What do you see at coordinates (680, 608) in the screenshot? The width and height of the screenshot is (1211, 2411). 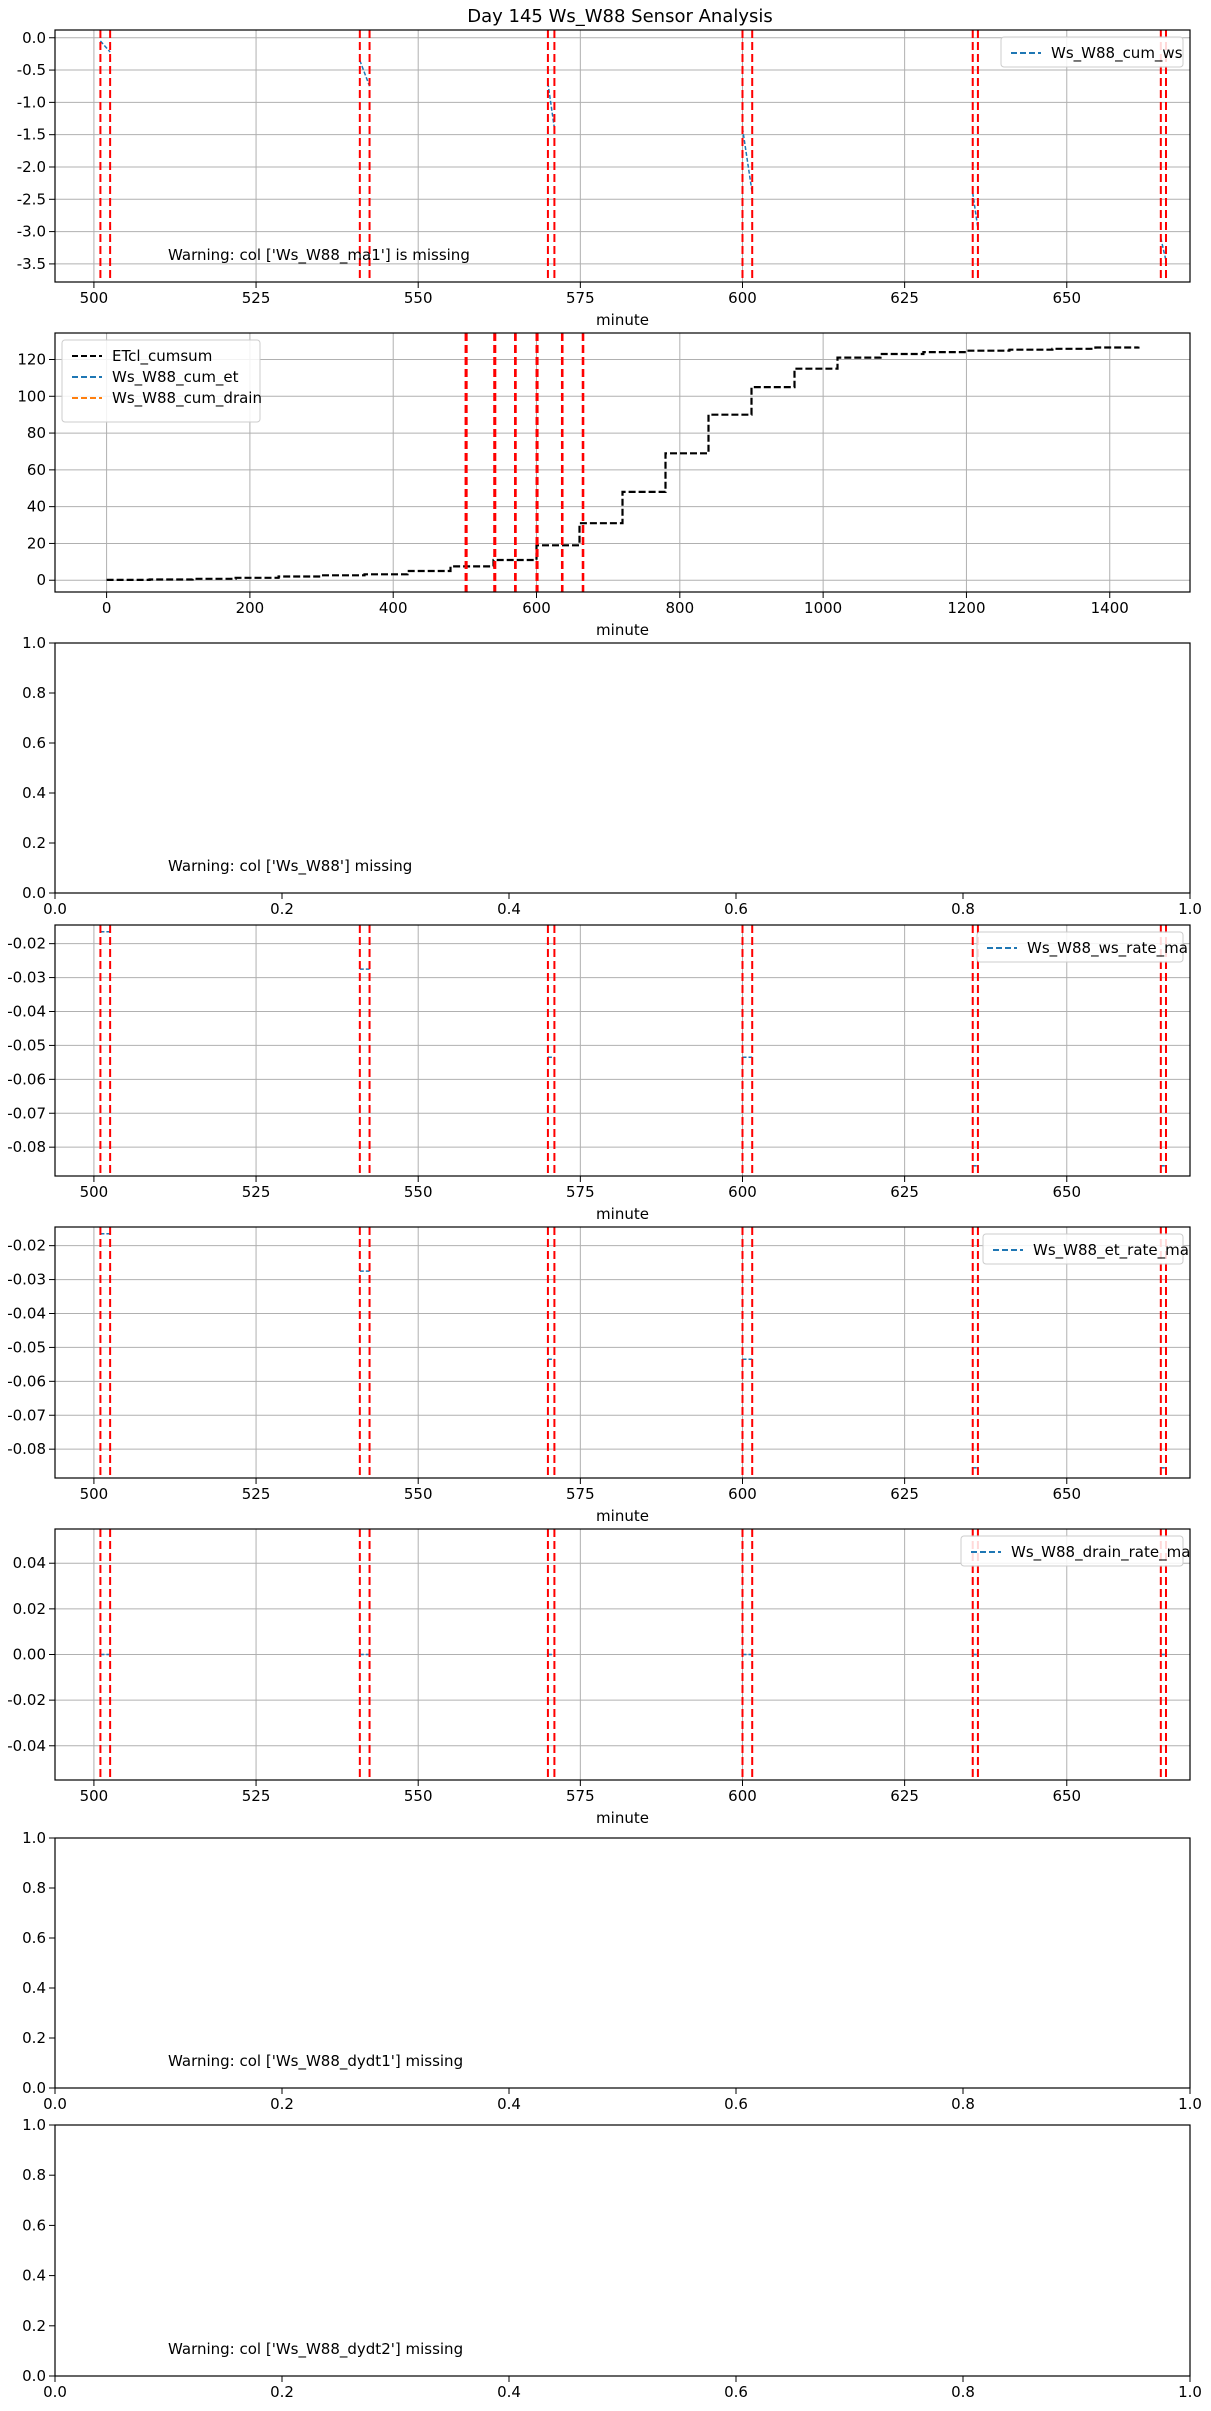 I see `x-tick-label: 800` at bounding box center [680, 608].